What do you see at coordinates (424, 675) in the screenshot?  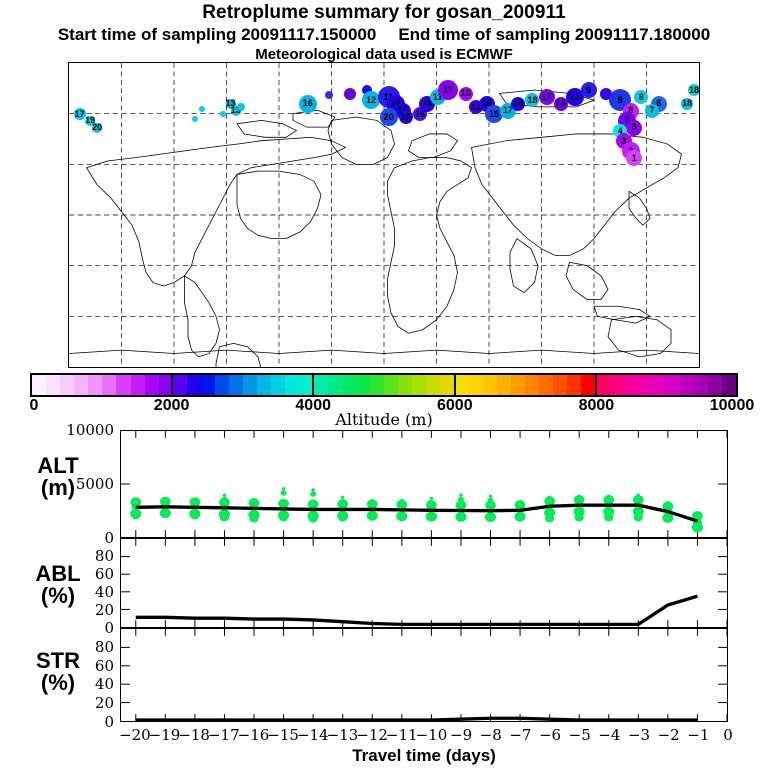 I see `str-plot-panel` at bounding box center [424, 675].